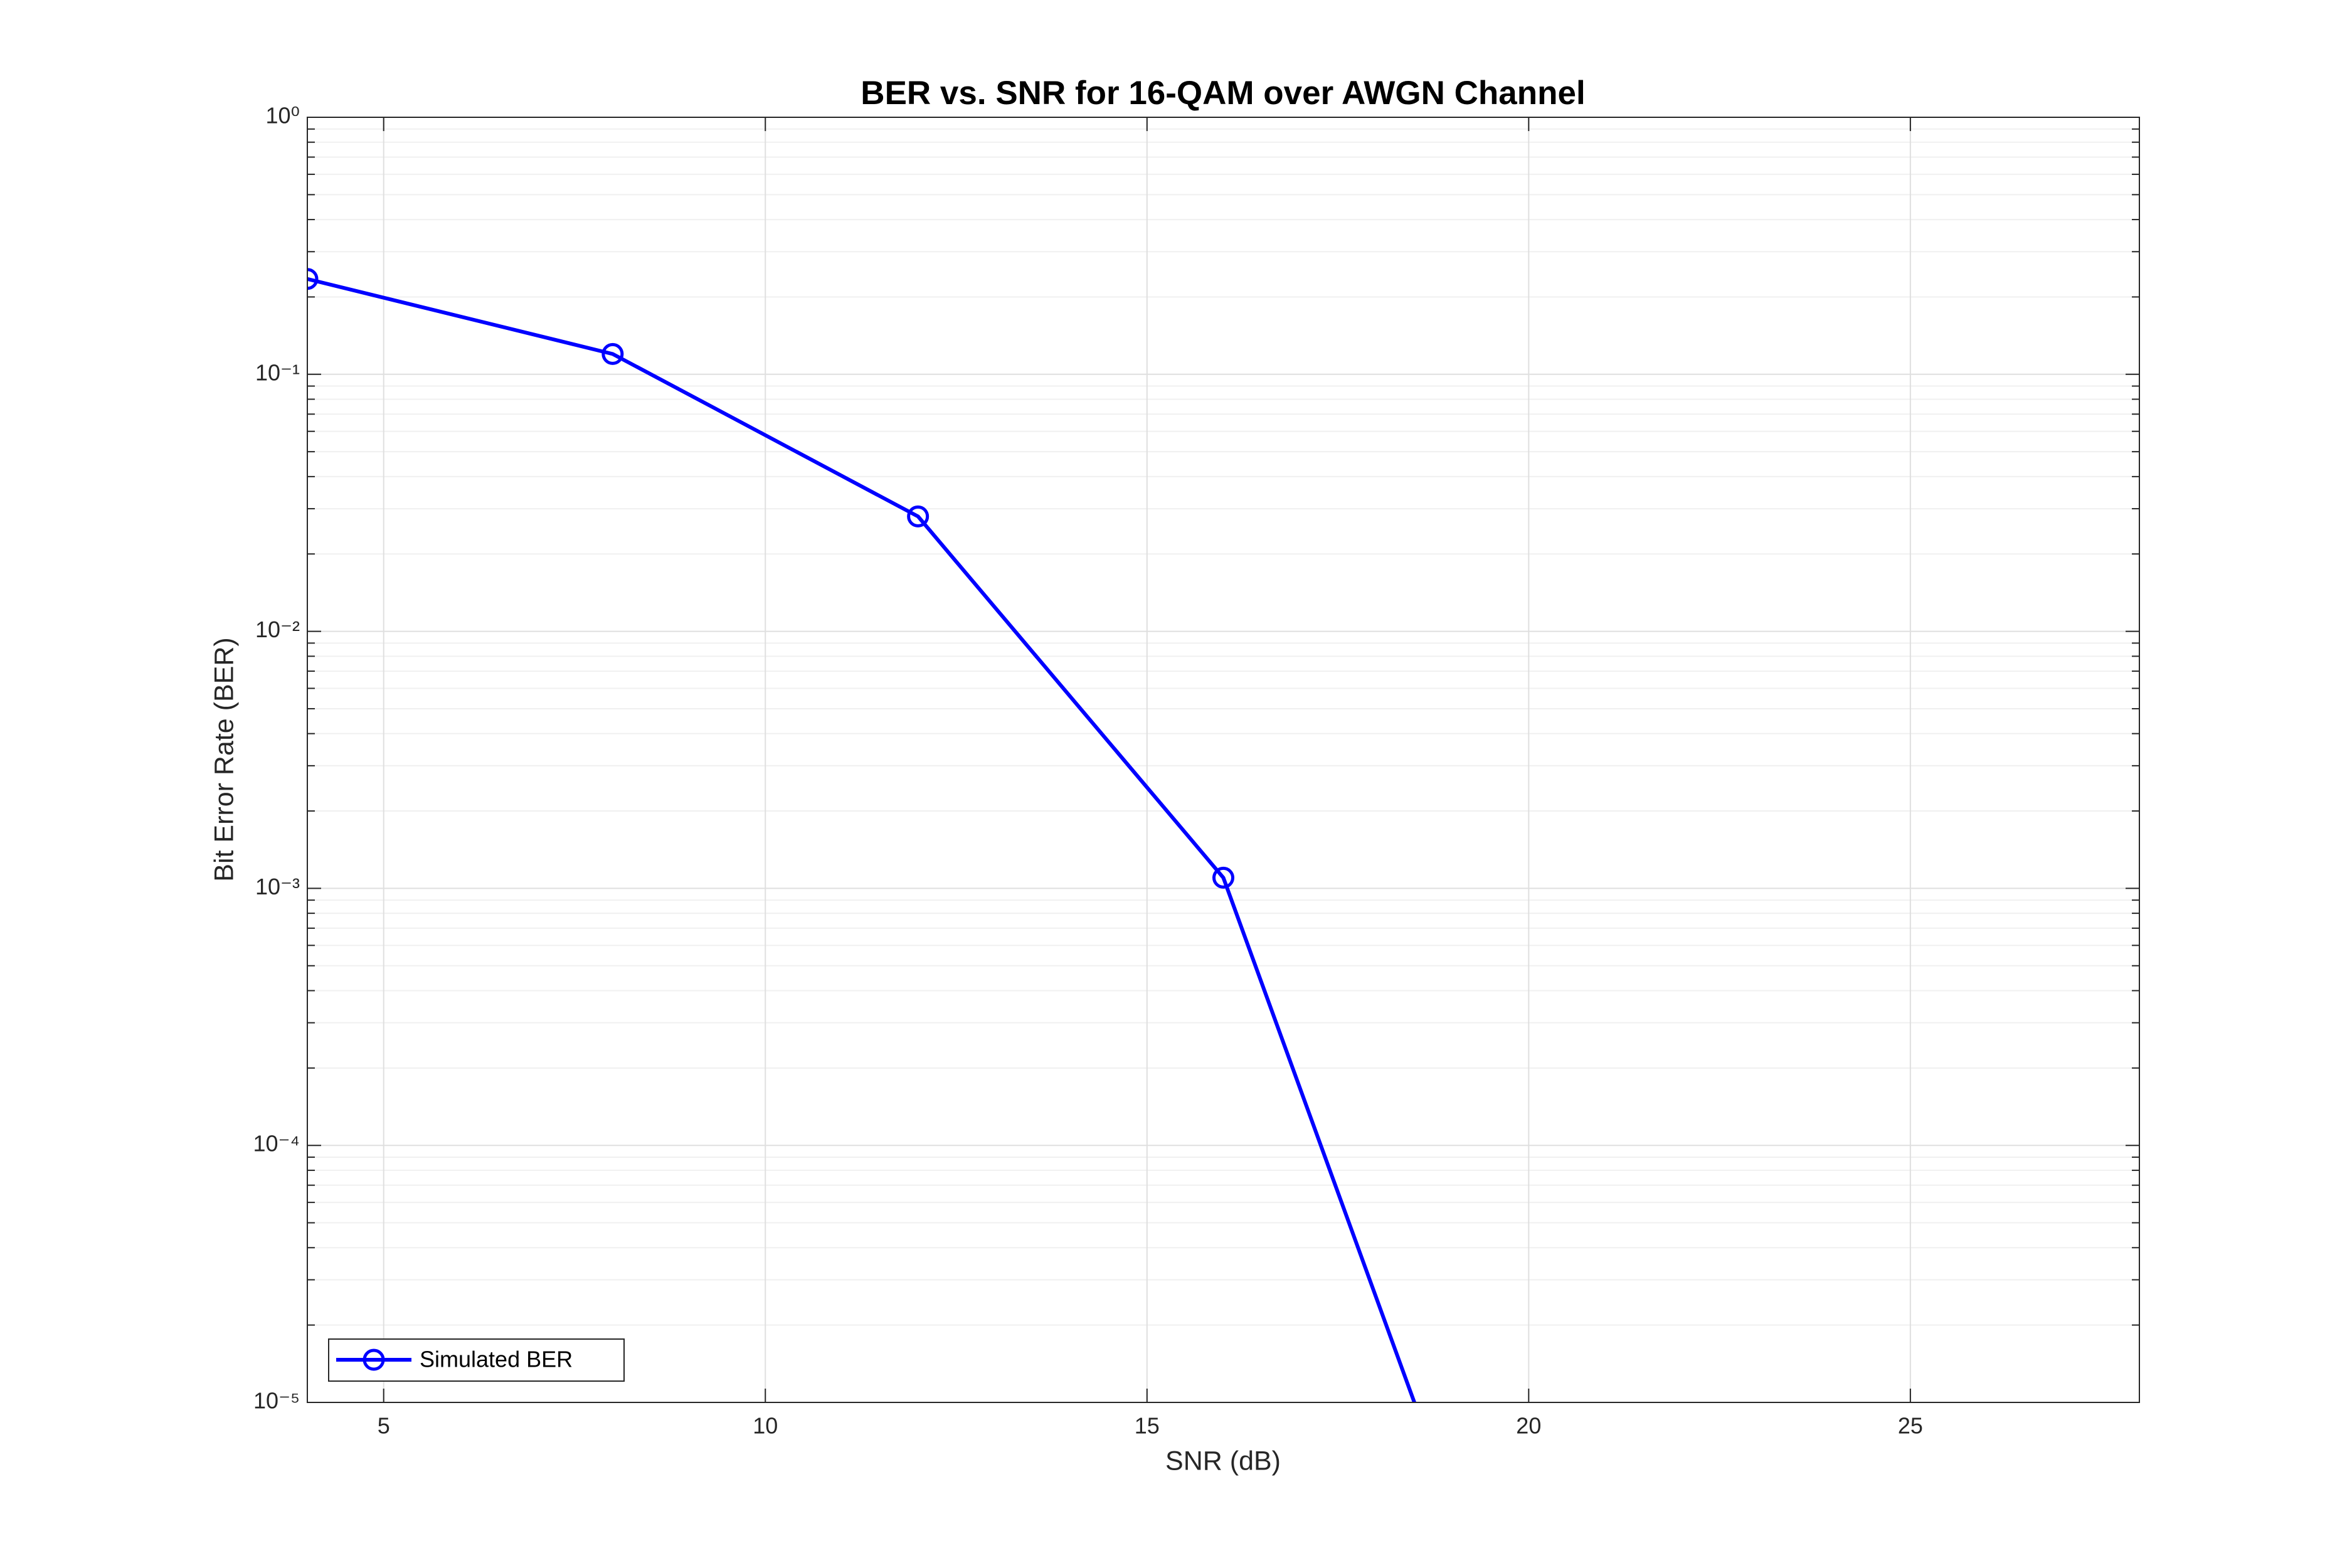 The image size is (2352, 1568). Describe the element at coordinates (374, 1359) in the screenshot. I see `legend-marker` at that location.